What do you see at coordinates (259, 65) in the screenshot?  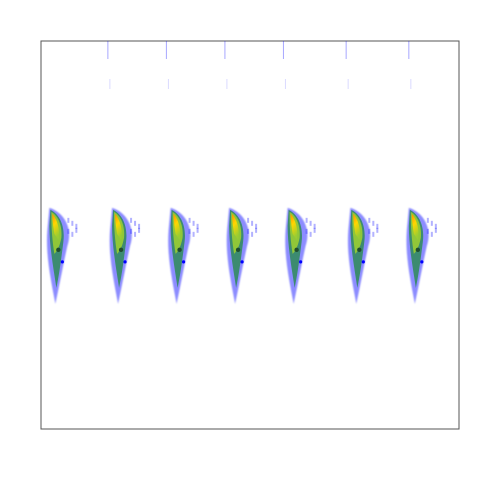 I see `top-streaks` at bounding box center [259, 65].